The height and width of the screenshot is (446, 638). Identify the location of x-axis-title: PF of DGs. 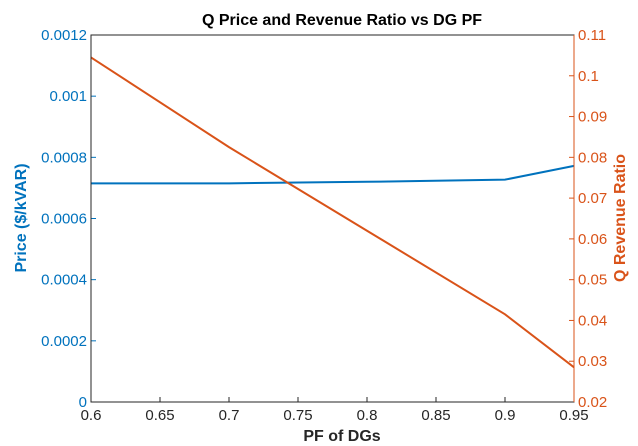
(341, 436).